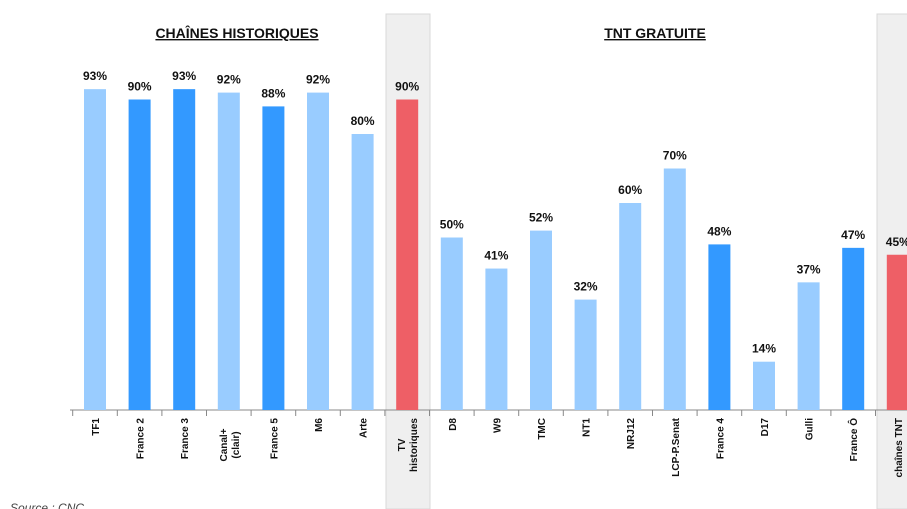 The height and width of the screenshot is (509, 907). I want to click on value-label: 45%, so click(896, 242).